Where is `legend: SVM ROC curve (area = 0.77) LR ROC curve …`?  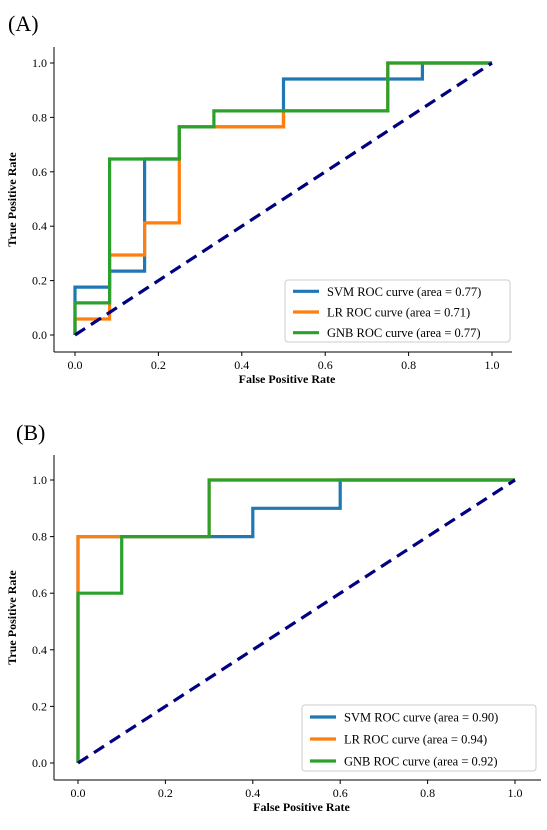 legend: SVM ROC curve (area = 0.77) LR ROC curve … is located at coordinates (397, 311).